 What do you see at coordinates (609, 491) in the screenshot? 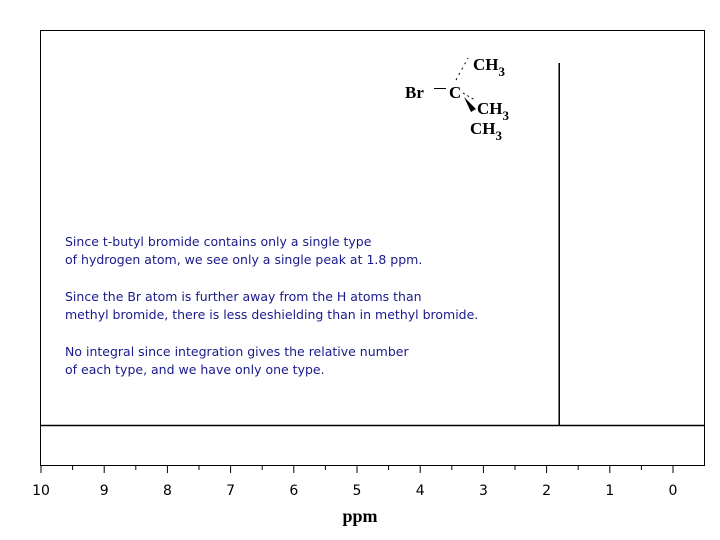
I see `x-tick-label: 1` at bounding box center [609, 491].